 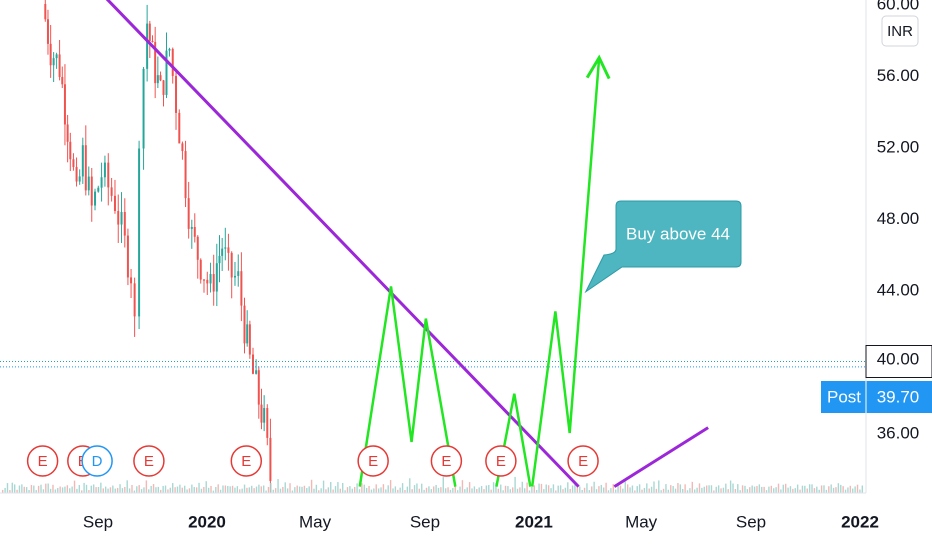 I want to click on event-marker-letter: E, so click(x=501, y=461).